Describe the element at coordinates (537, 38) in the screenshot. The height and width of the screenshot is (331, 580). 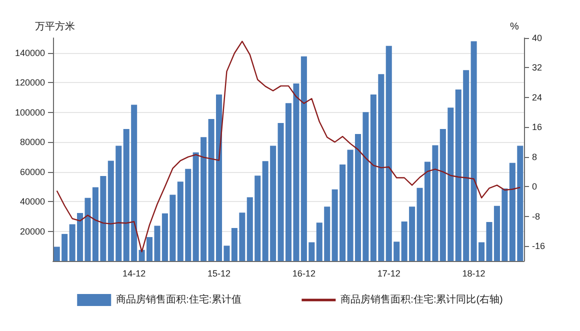
I see `y2-tick-label: 40` at that location.